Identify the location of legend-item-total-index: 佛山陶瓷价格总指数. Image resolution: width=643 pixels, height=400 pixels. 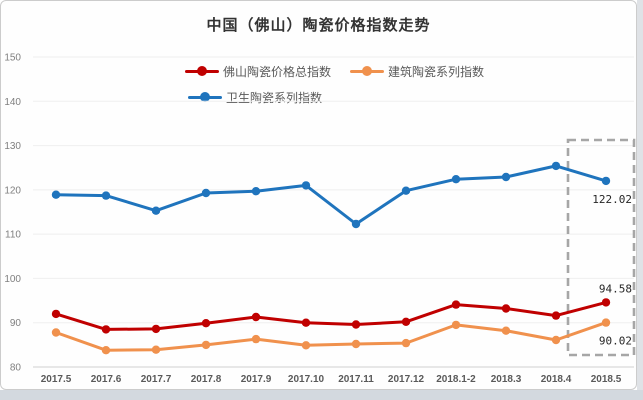
(258, 71).